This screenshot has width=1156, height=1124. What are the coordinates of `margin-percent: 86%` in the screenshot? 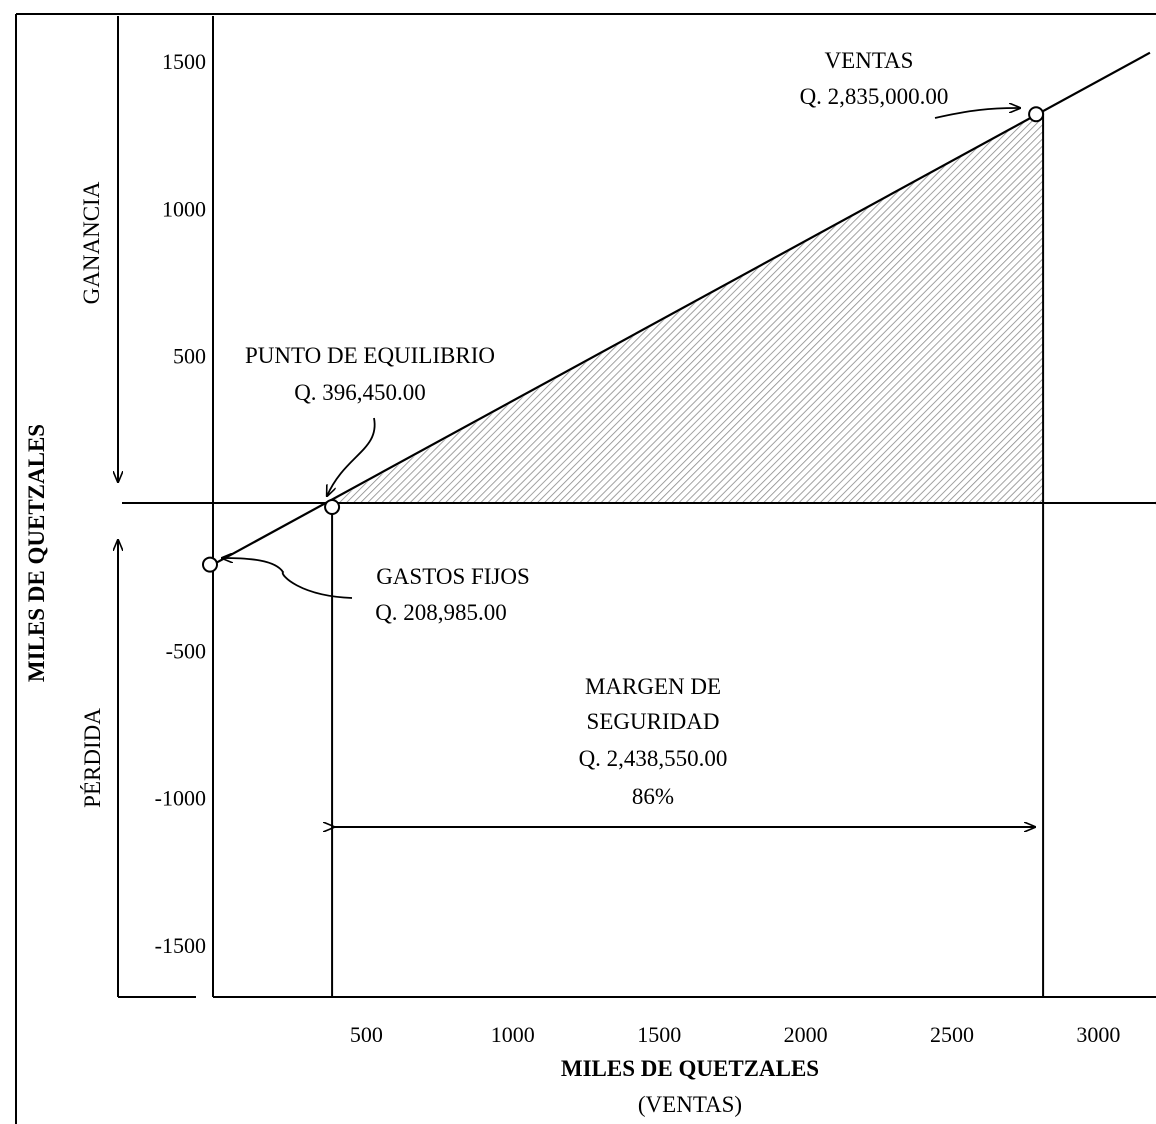 It's located at (653, 796).